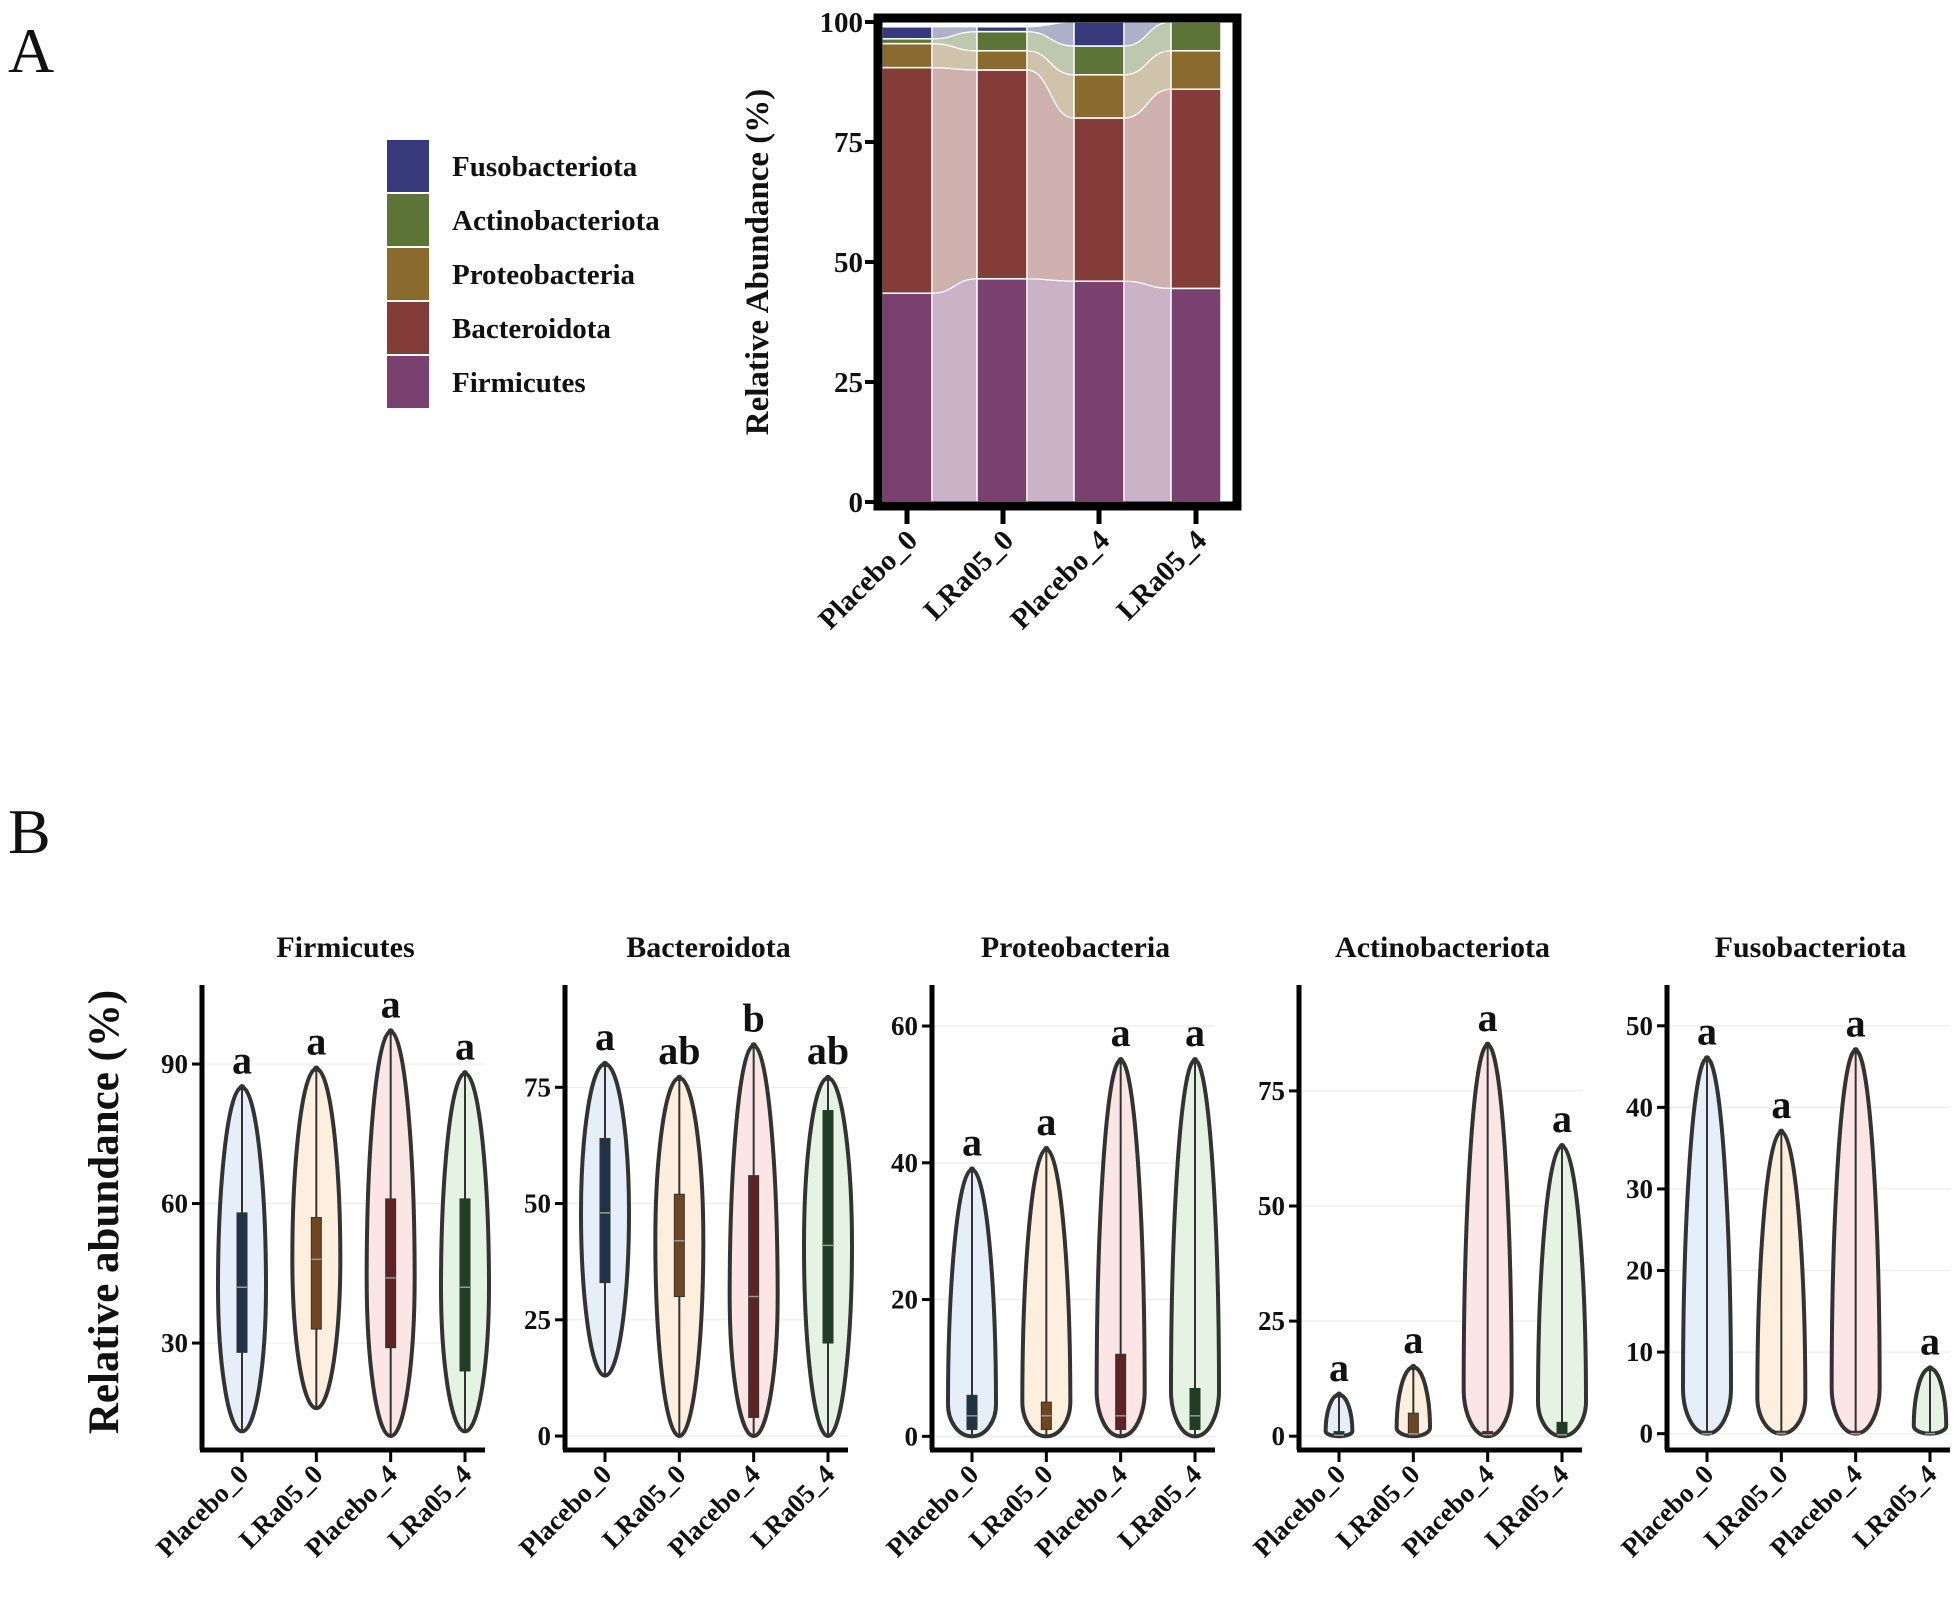 The height and width of the screenshot is (1606, 1956). I want to click on legend-label-fusobacteriota: Fusobacteriota, so click(545, 167).